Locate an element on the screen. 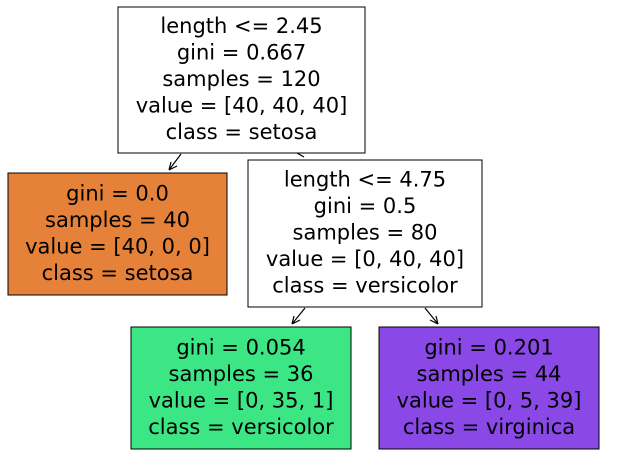 This screenshot has width=618, height=464. node-text: gini = 0.5 is located at coordinates (365, 206).